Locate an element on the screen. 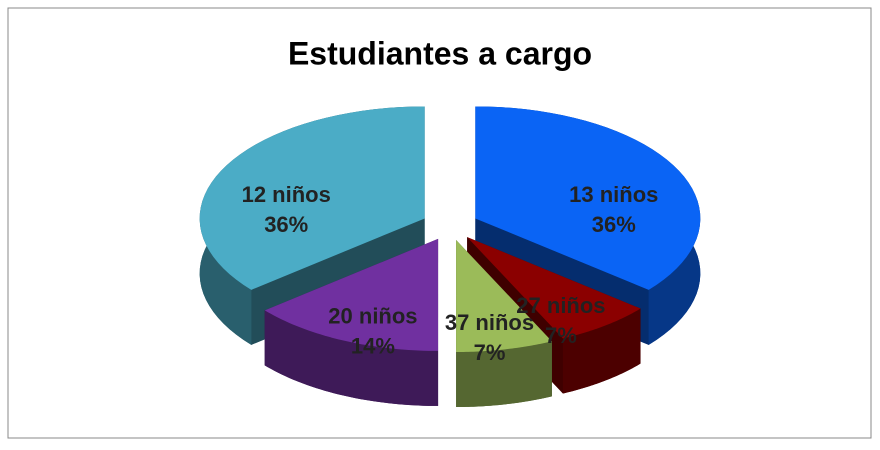 This screenshot has width=880, height=450. data-label-category: 37 niños is located at coordinates (489, 322).